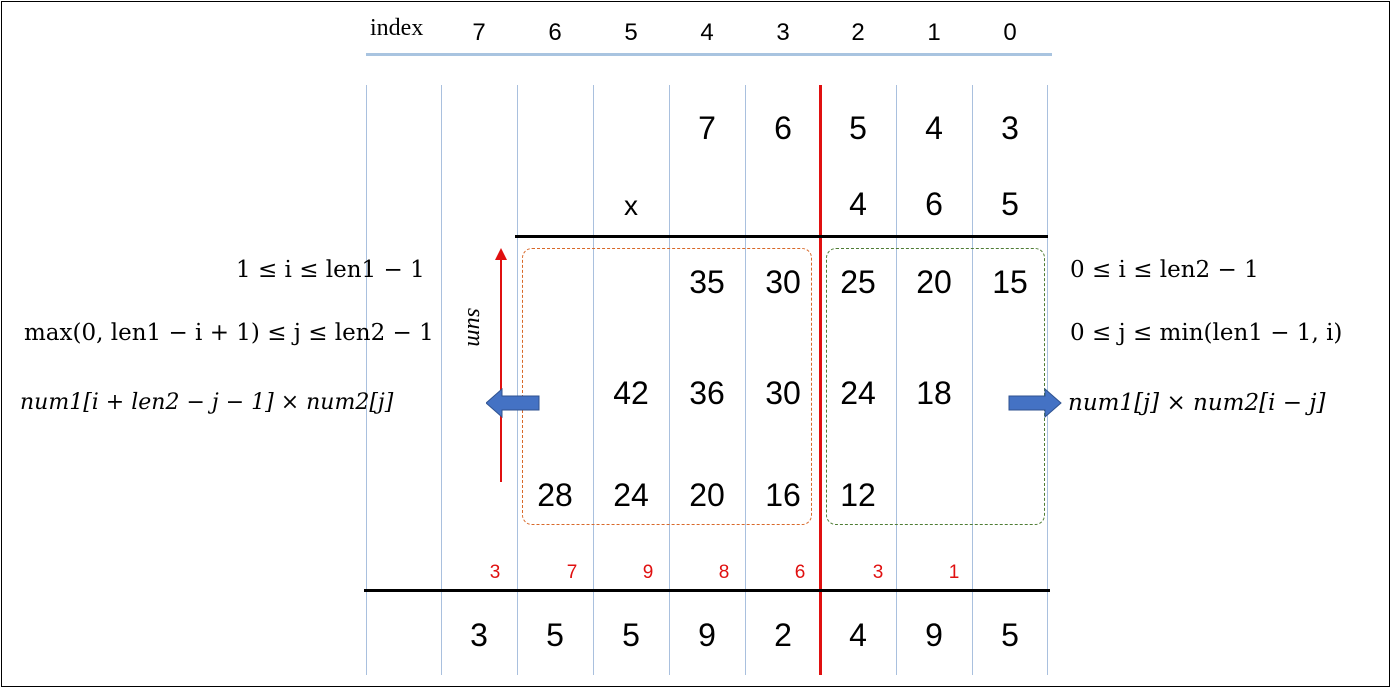  What do you see at coordinates (820, 380) in the screenshot?
I see `divider-line` at bounding box center [820, 380].